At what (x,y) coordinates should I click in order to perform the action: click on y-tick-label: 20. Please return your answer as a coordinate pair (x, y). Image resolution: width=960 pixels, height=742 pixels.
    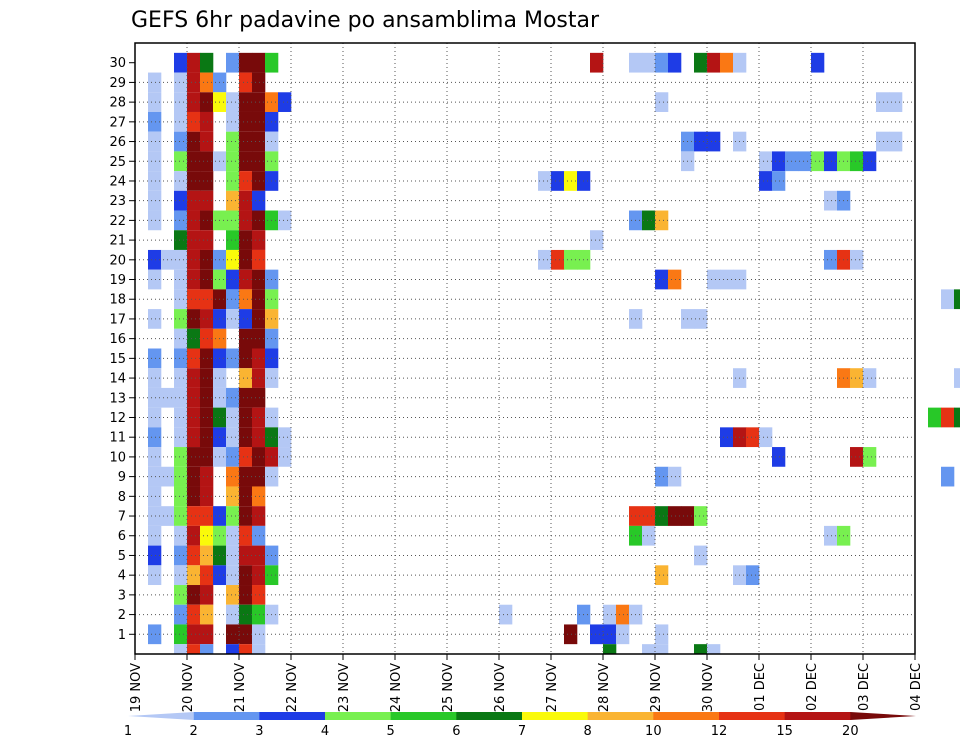
    Looking at the image, I should click on (117, 260).